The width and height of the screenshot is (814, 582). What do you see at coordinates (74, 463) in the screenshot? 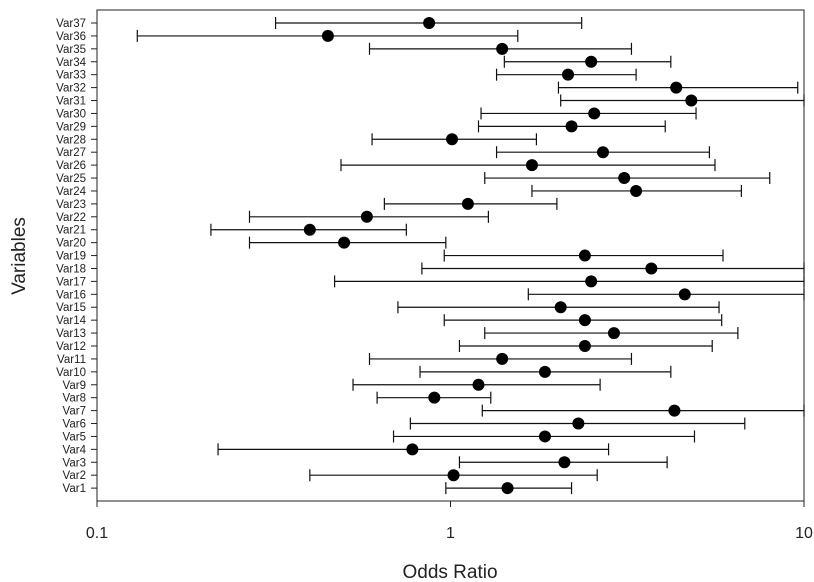
I see `y-tick-label: Var3` at bounding box center [74, 463].